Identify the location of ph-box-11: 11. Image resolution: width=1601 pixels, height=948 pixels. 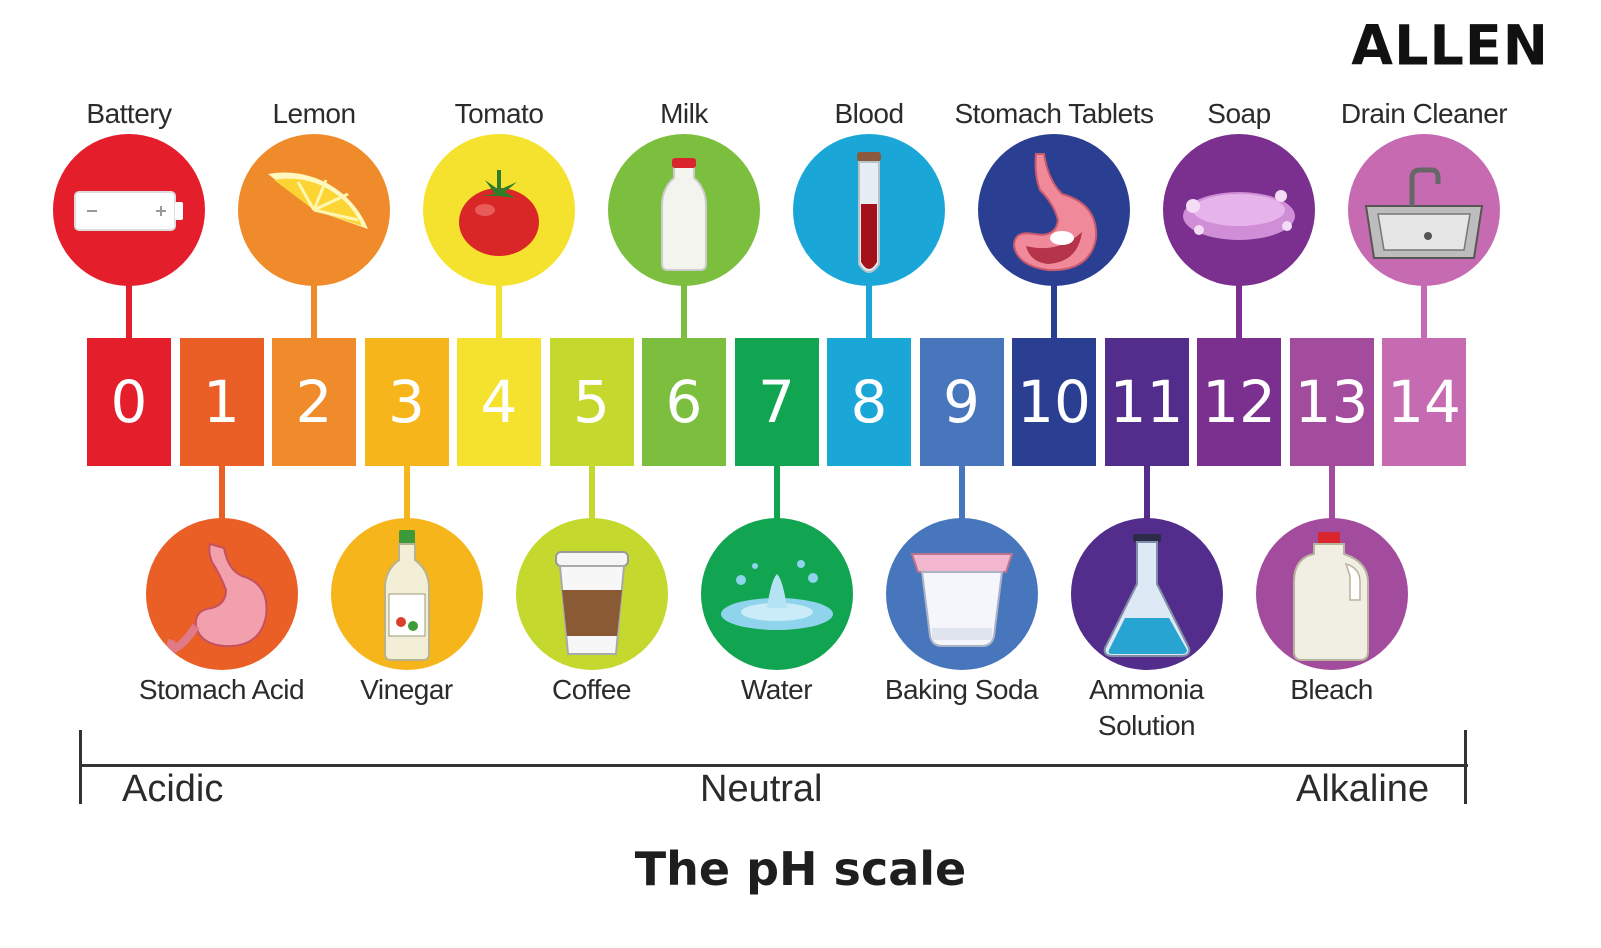
(1146, 402).